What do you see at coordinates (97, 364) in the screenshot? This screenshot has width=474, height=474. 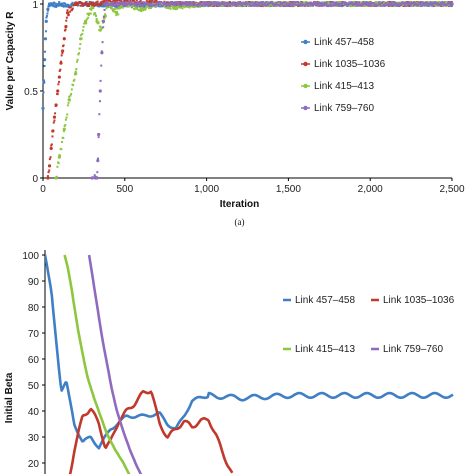 I see `series-3-line` at bounding box center [97, 364].